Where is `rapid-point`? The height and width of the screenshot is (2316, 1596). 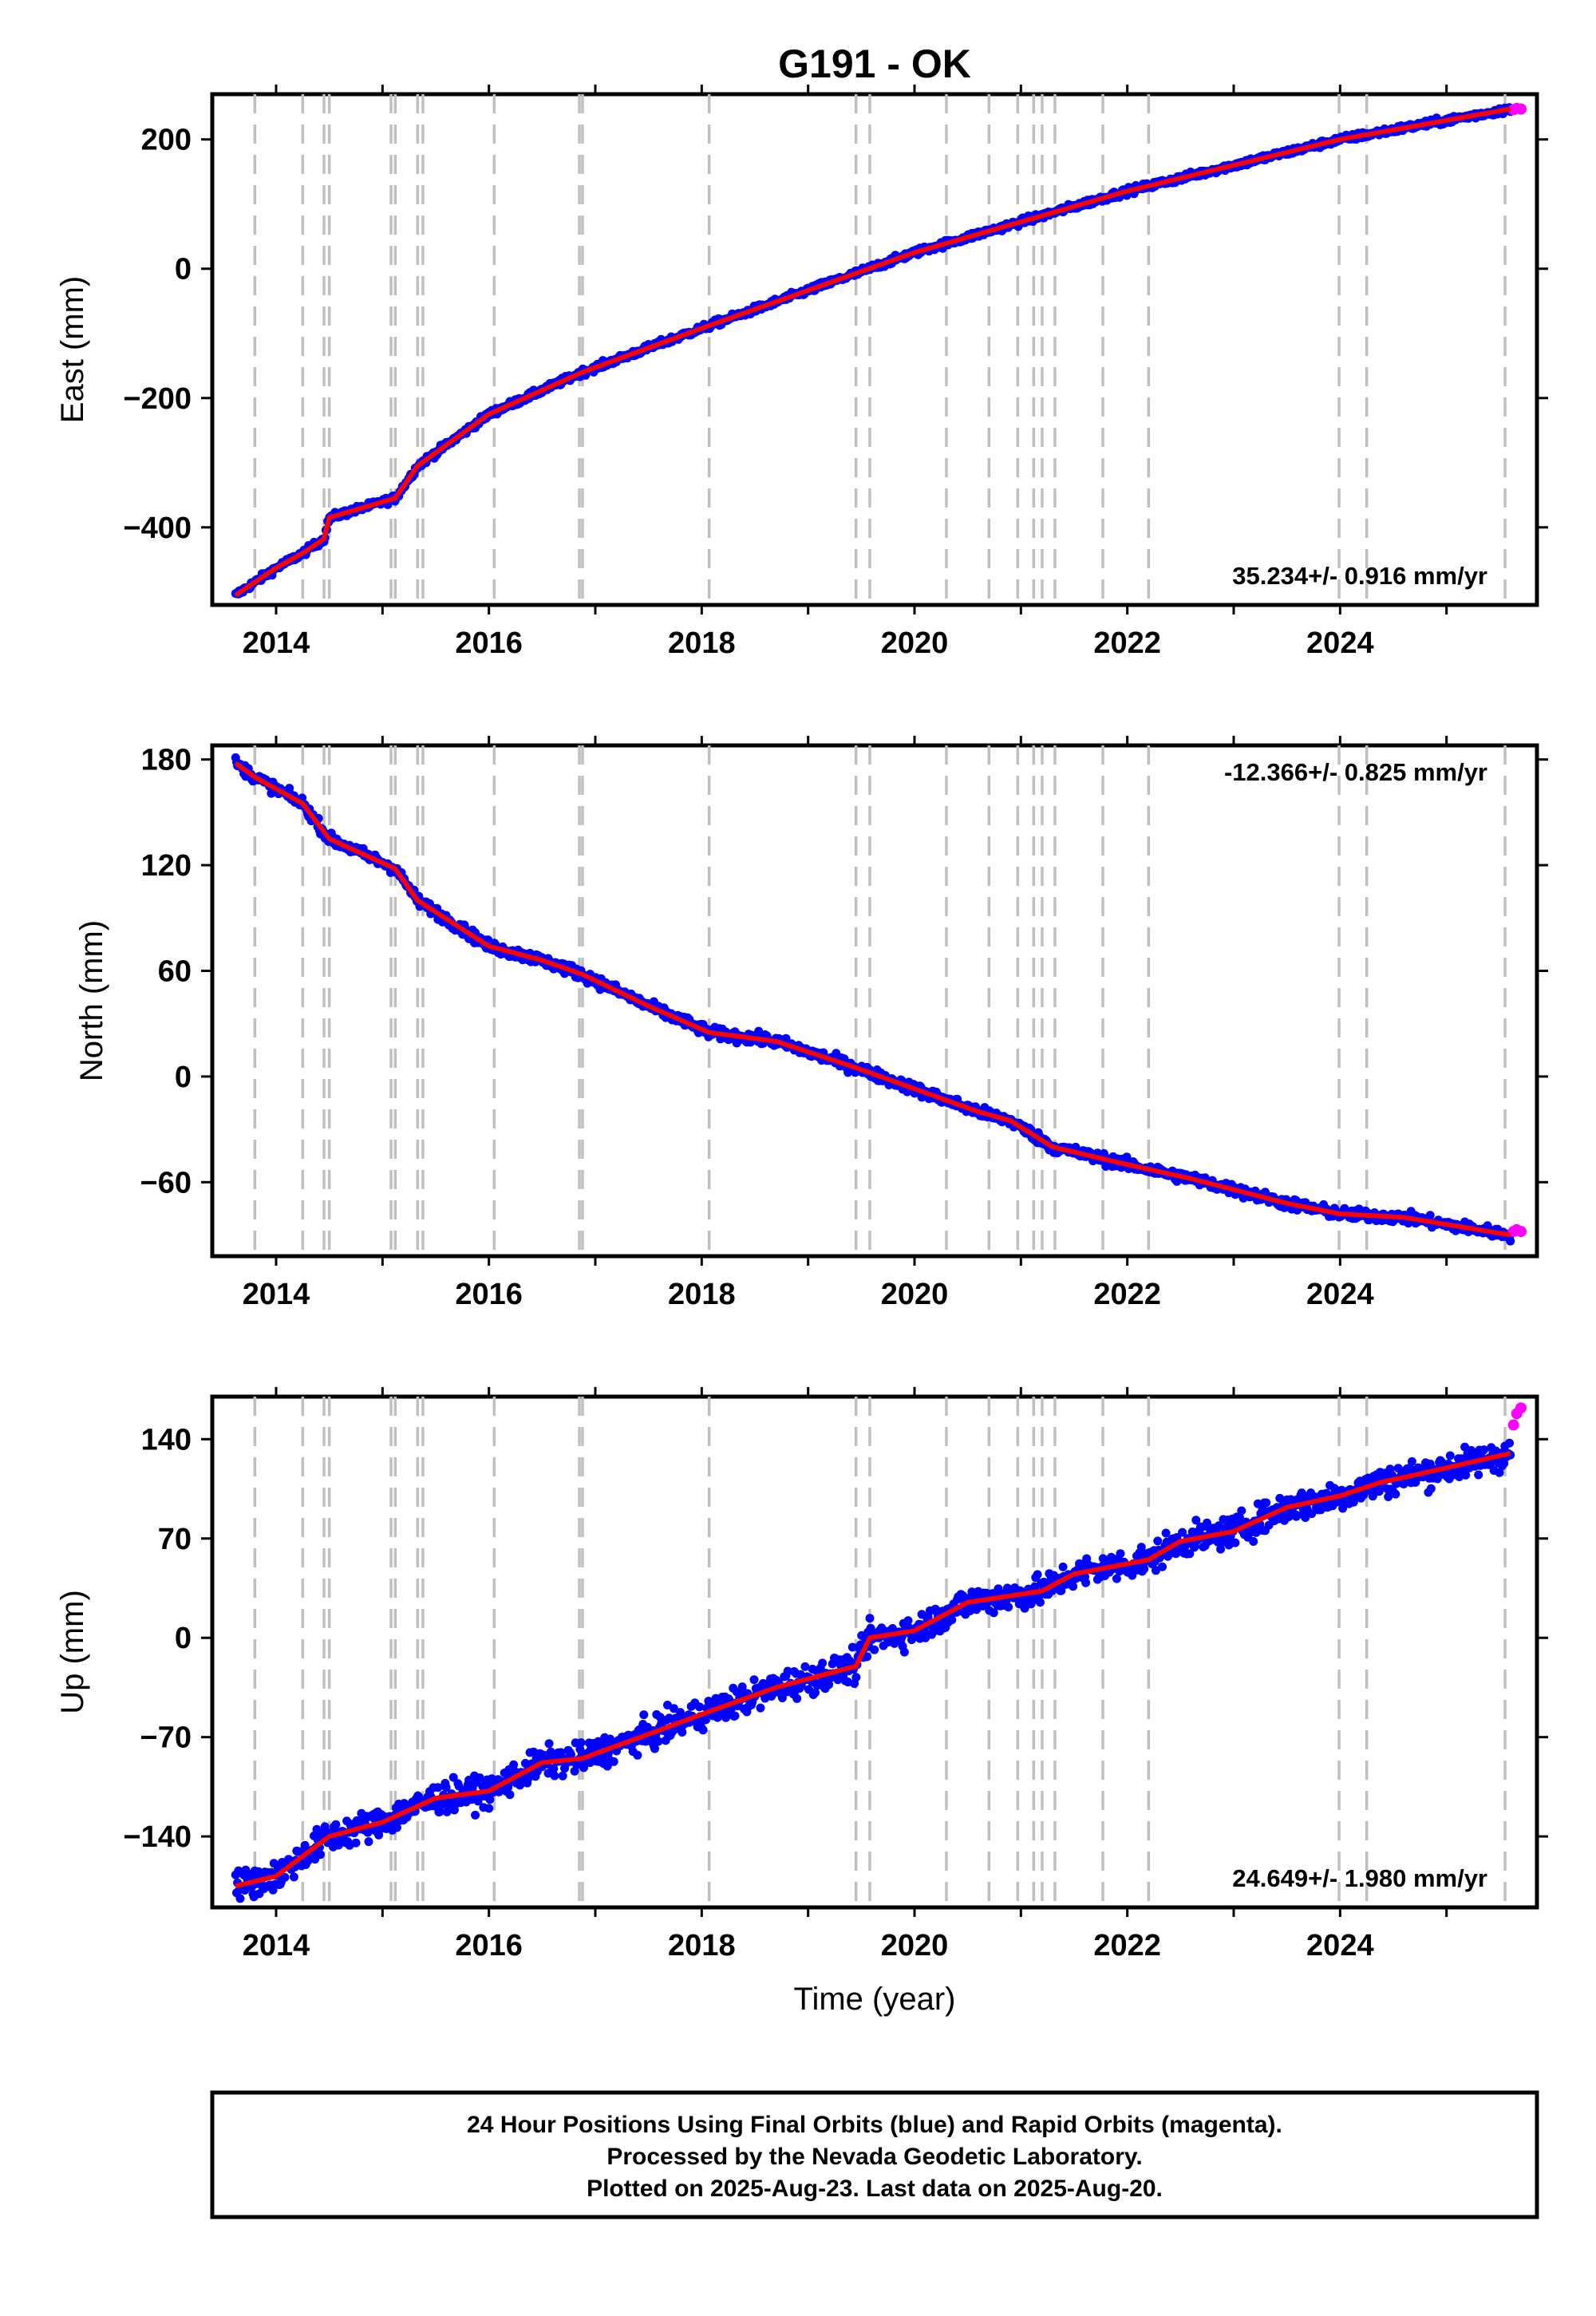 rapid-point is located at coordinates (1521, 1232).